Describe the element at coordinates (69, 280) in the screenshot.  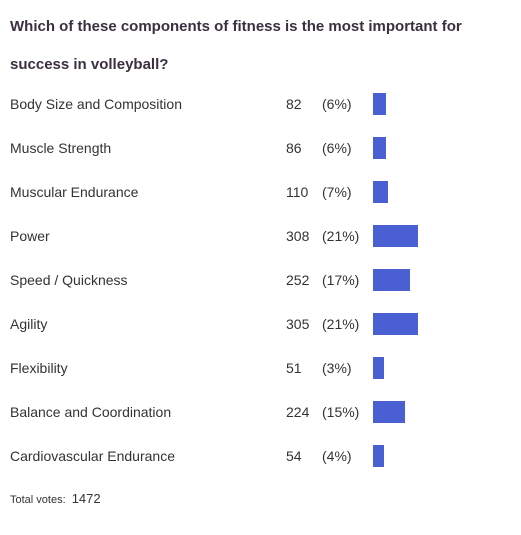
I see `option-label: Speed / Quickness` at that location.